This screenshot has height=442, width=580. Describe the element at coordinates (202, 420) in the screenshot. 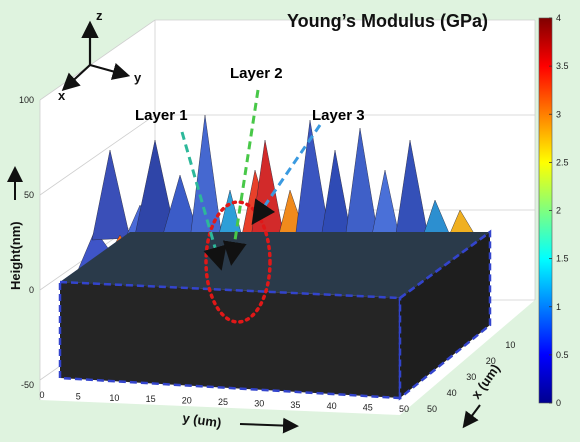

I see `y-axis-title: y (um)` at that location.